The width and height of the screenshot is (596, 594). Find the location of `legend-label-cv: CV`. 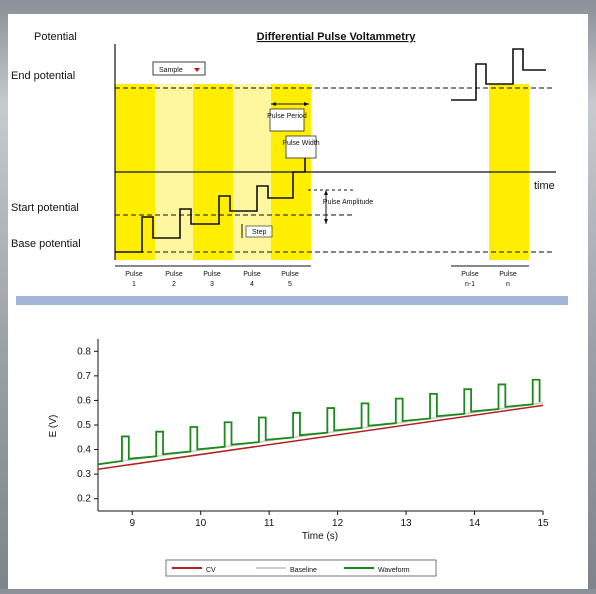

legend-label-cv: CV is located at coordinates (211, 570).